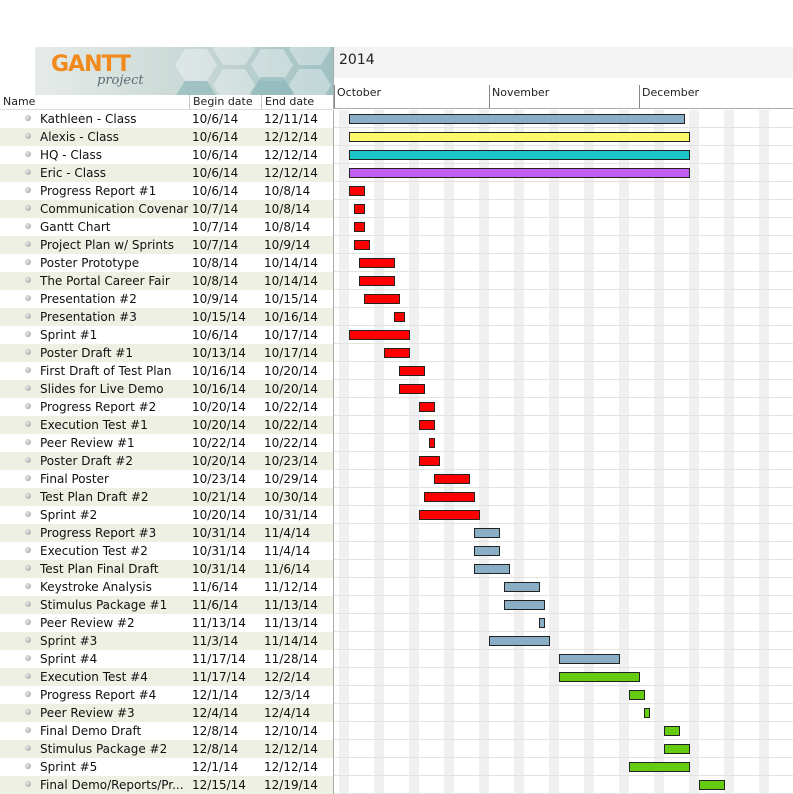 Image resolution: width=793 pixels, height=794 pixels. Describe the element at coordinates (166, 173) in the screenshot. I see `task-row: Eric - Class 10/6/14 12/12/14` at that location.